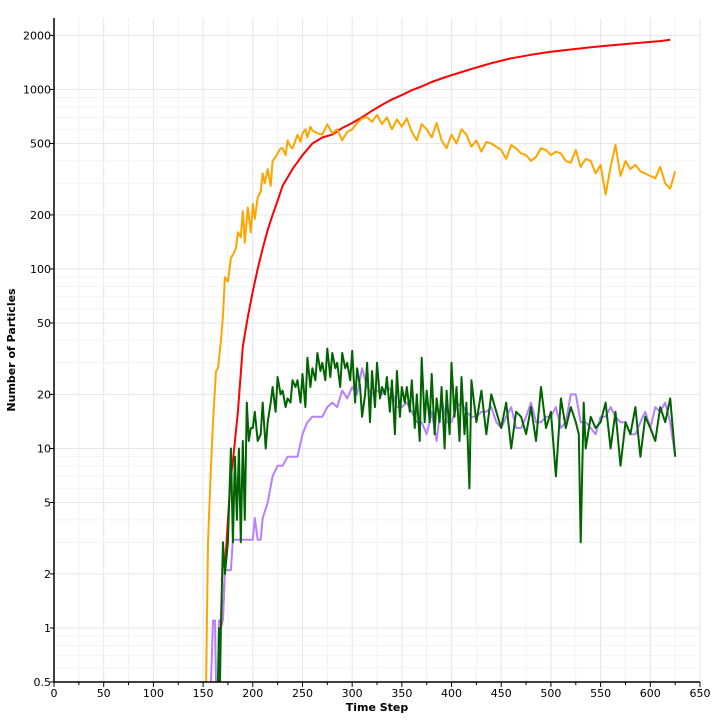  I want to click on x-tick-label: 400, so click(451, 693).